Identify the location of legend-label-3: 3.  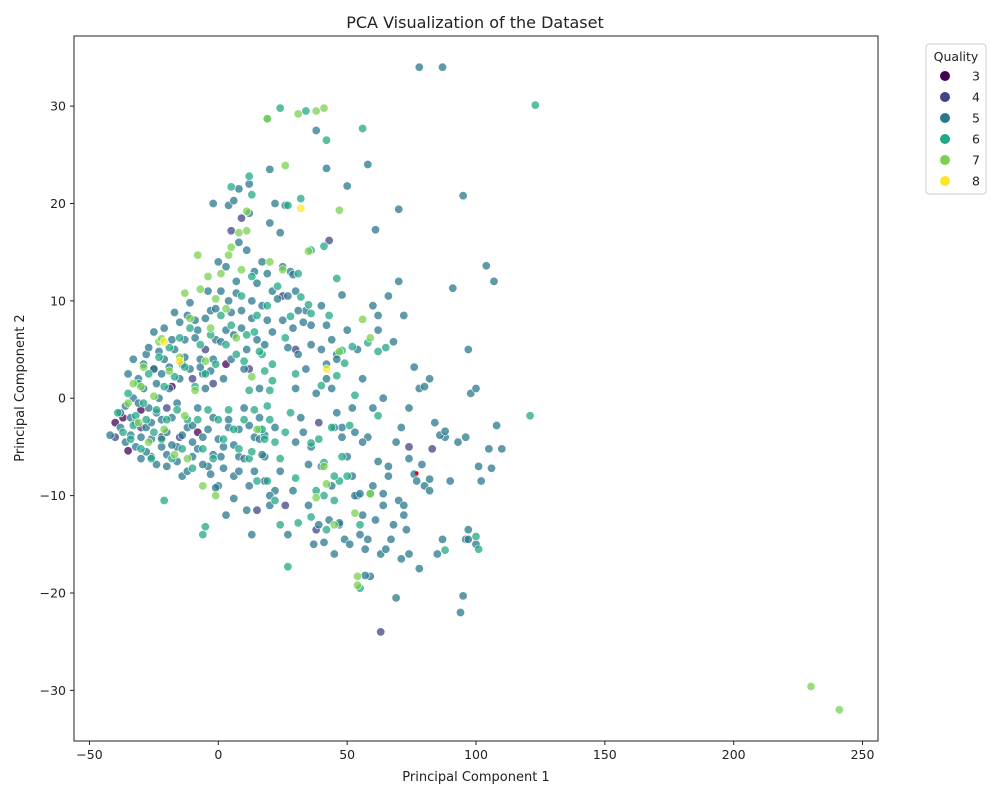
(976, 76).